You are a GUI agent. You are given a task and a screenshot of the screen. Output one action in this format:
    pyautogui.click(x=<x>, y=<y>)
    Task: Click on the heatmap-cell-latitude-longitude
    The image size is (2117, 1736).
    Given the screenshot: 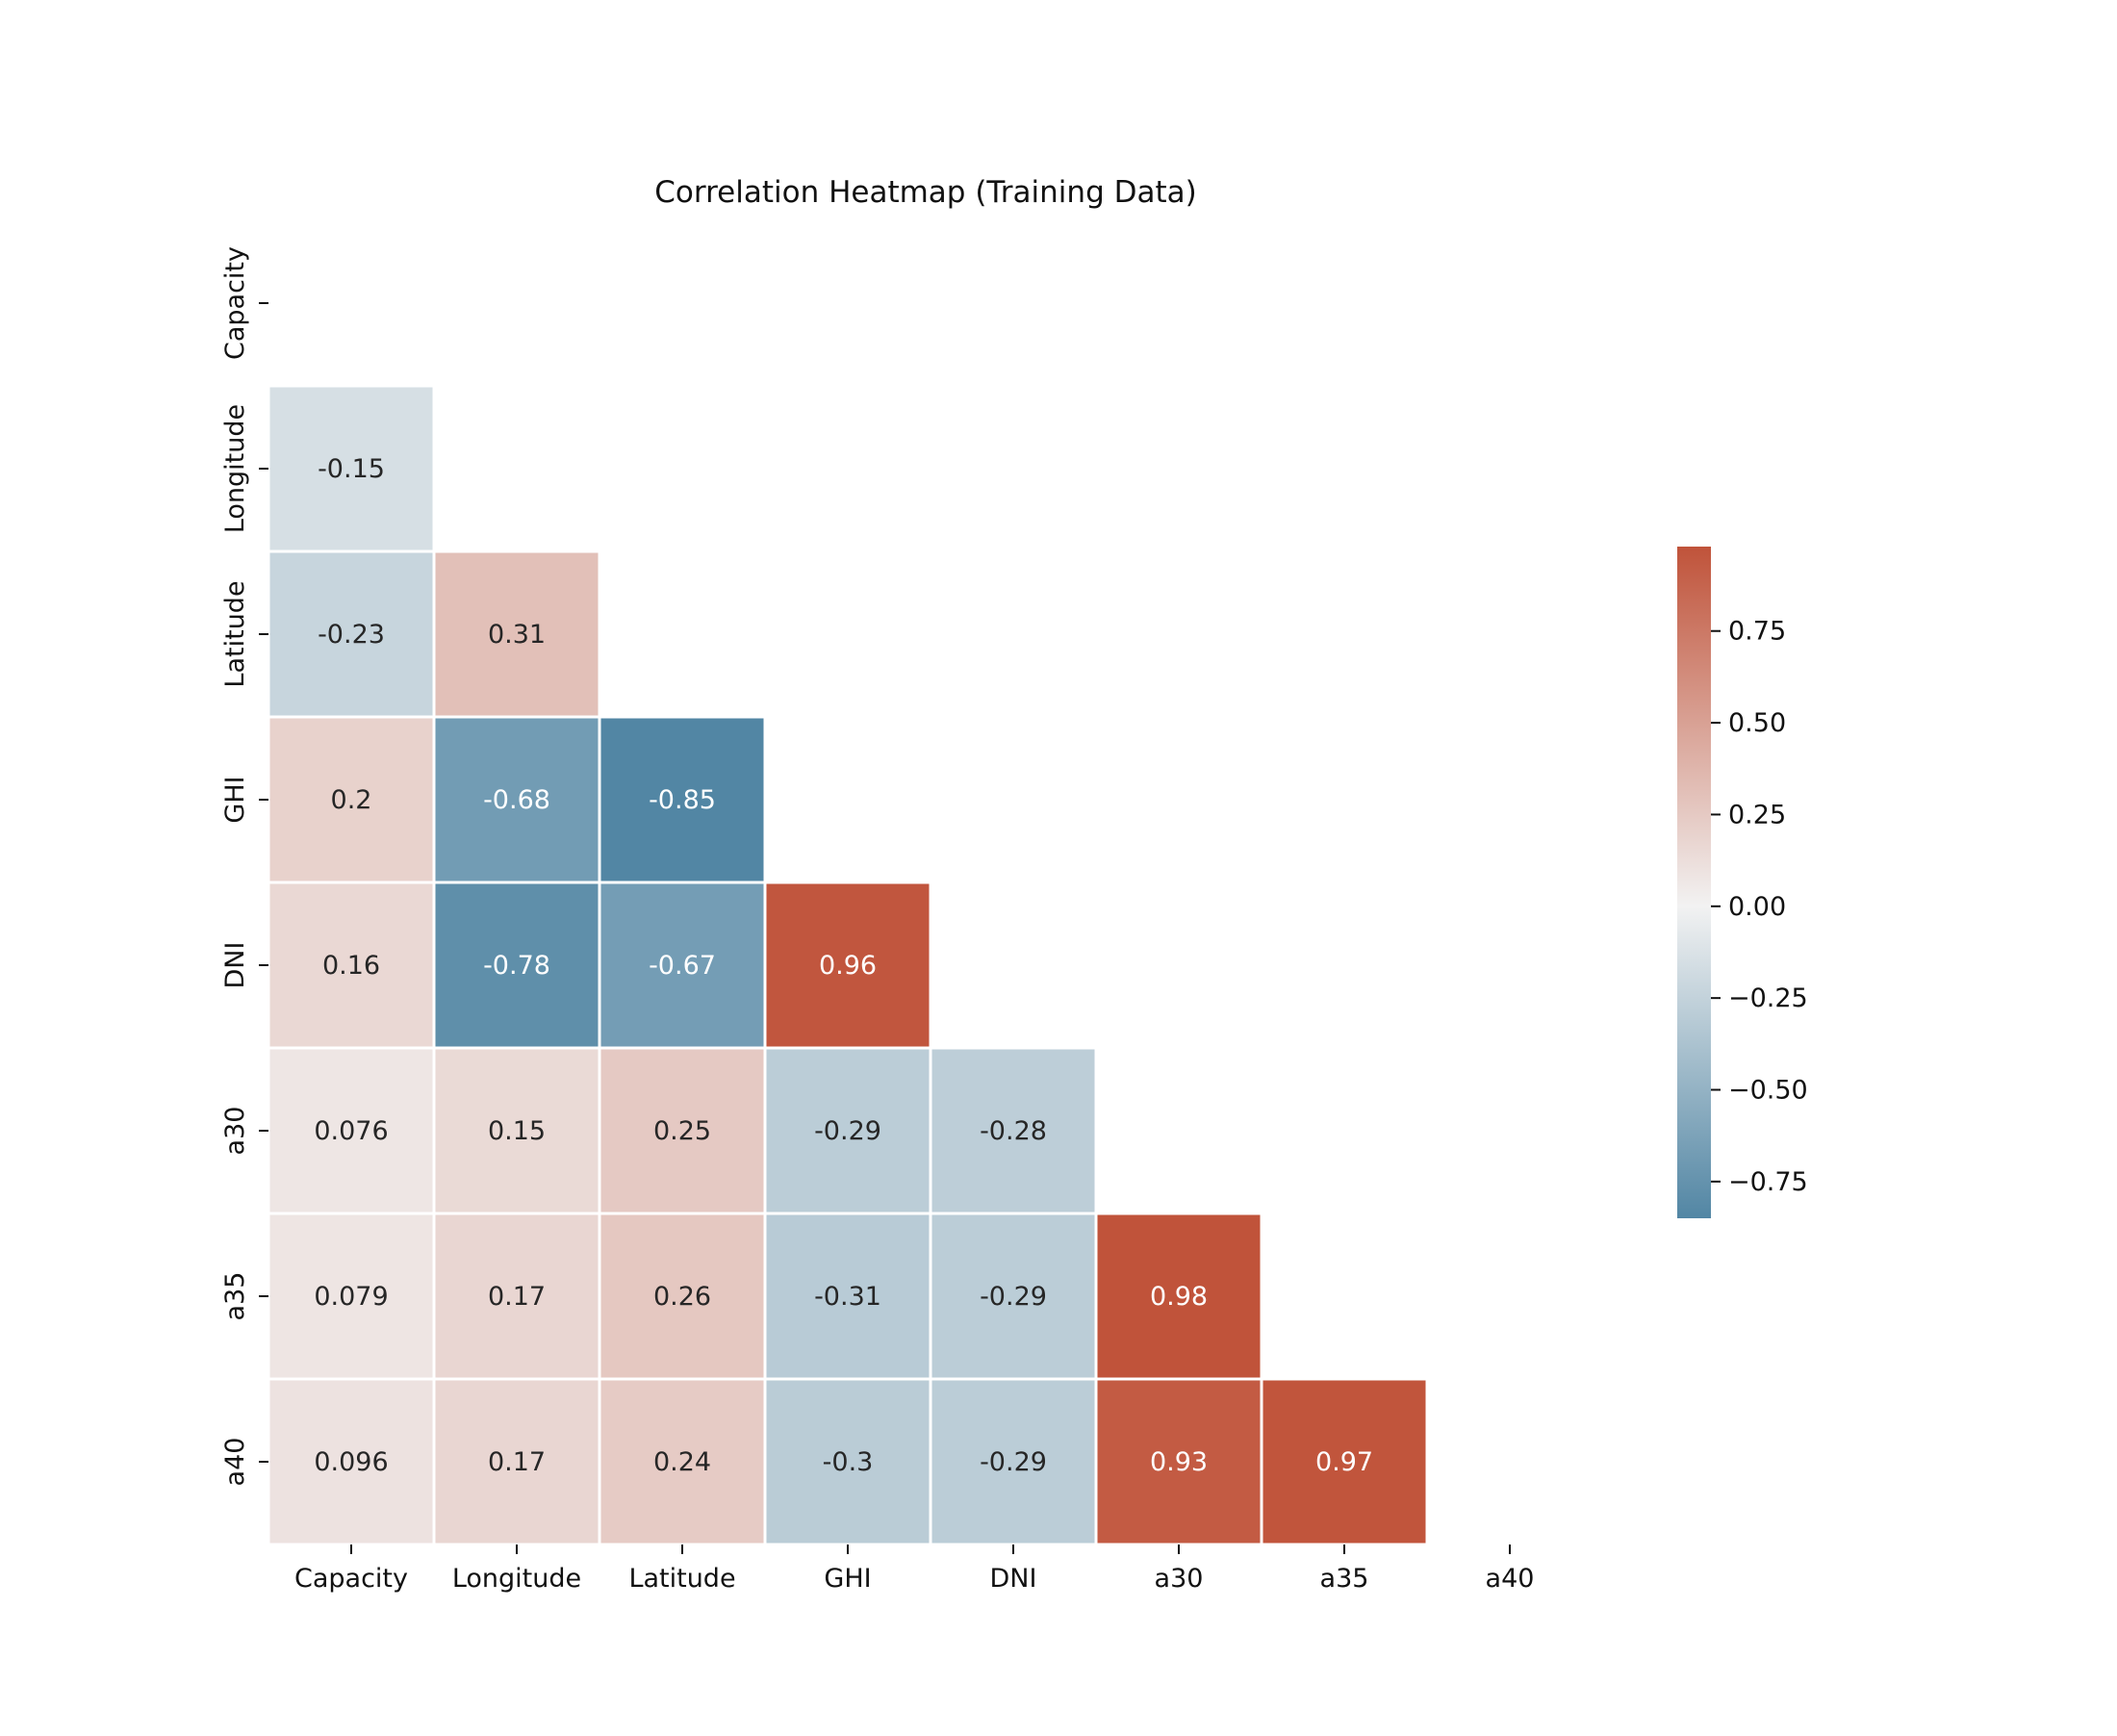 What is the action you would take?
    pyautogui.click(x=516, y=634)
    